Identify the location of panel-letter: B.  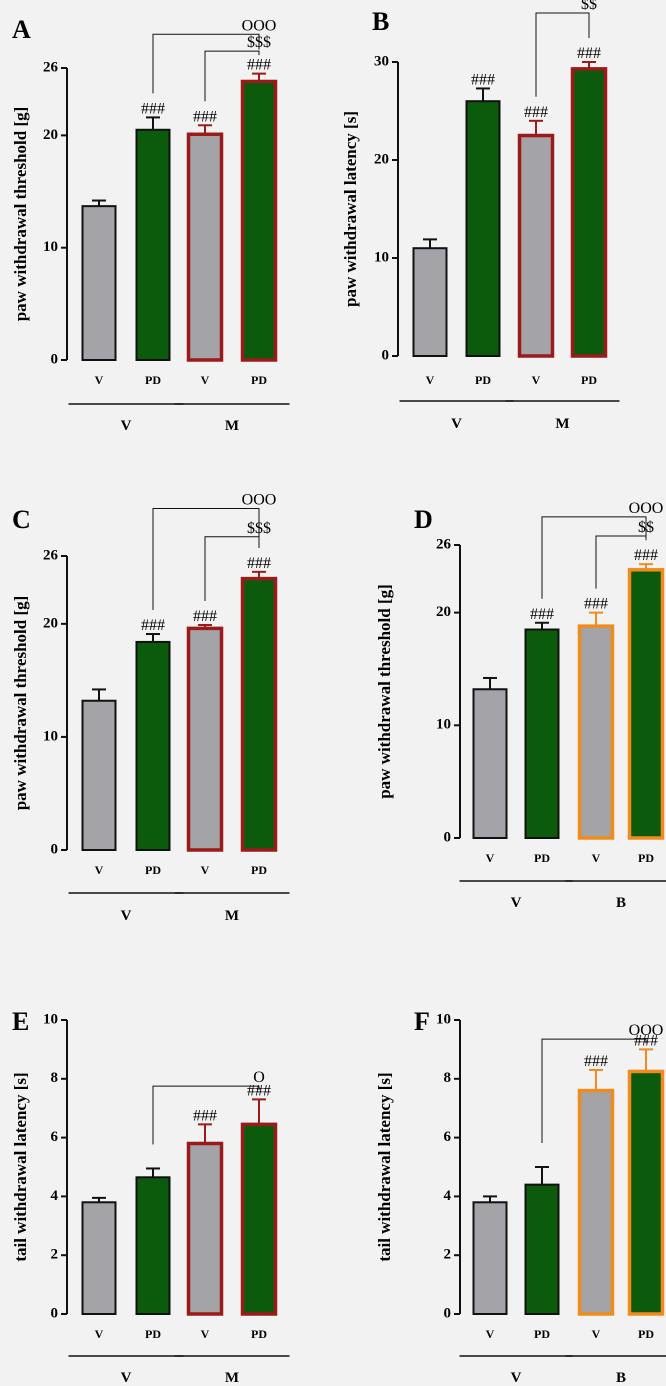
(380, 21).